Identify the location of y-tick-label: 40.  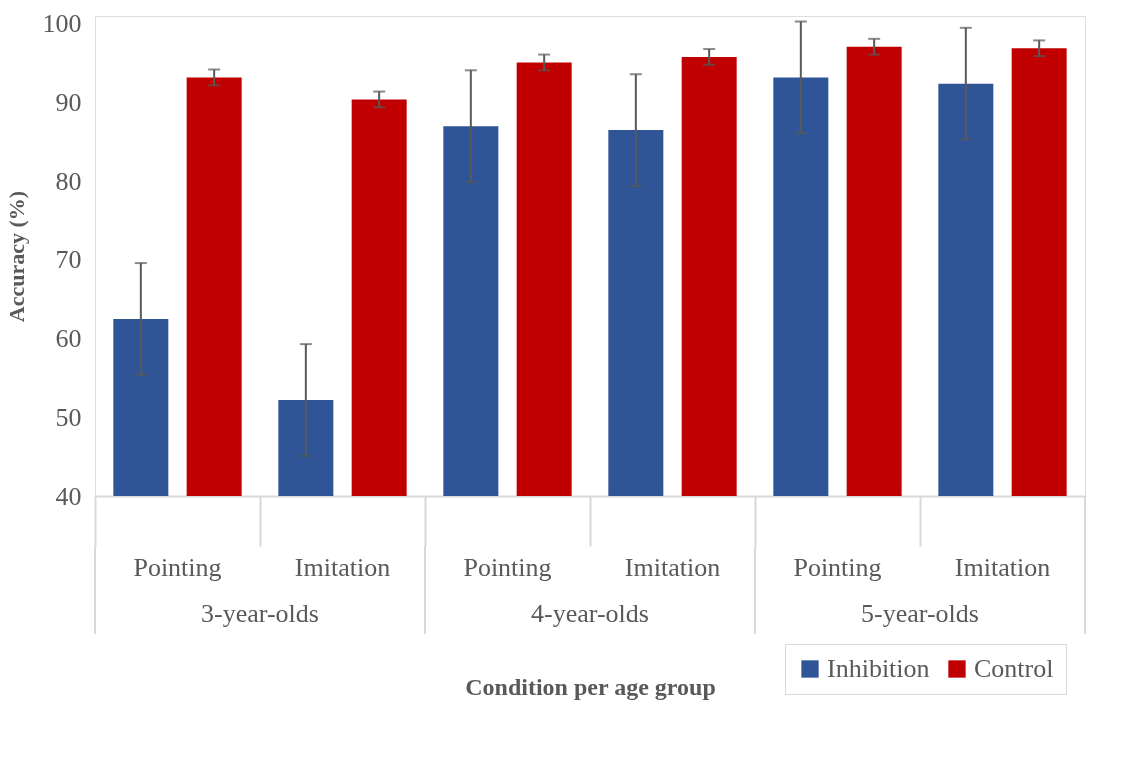
(68, 496).